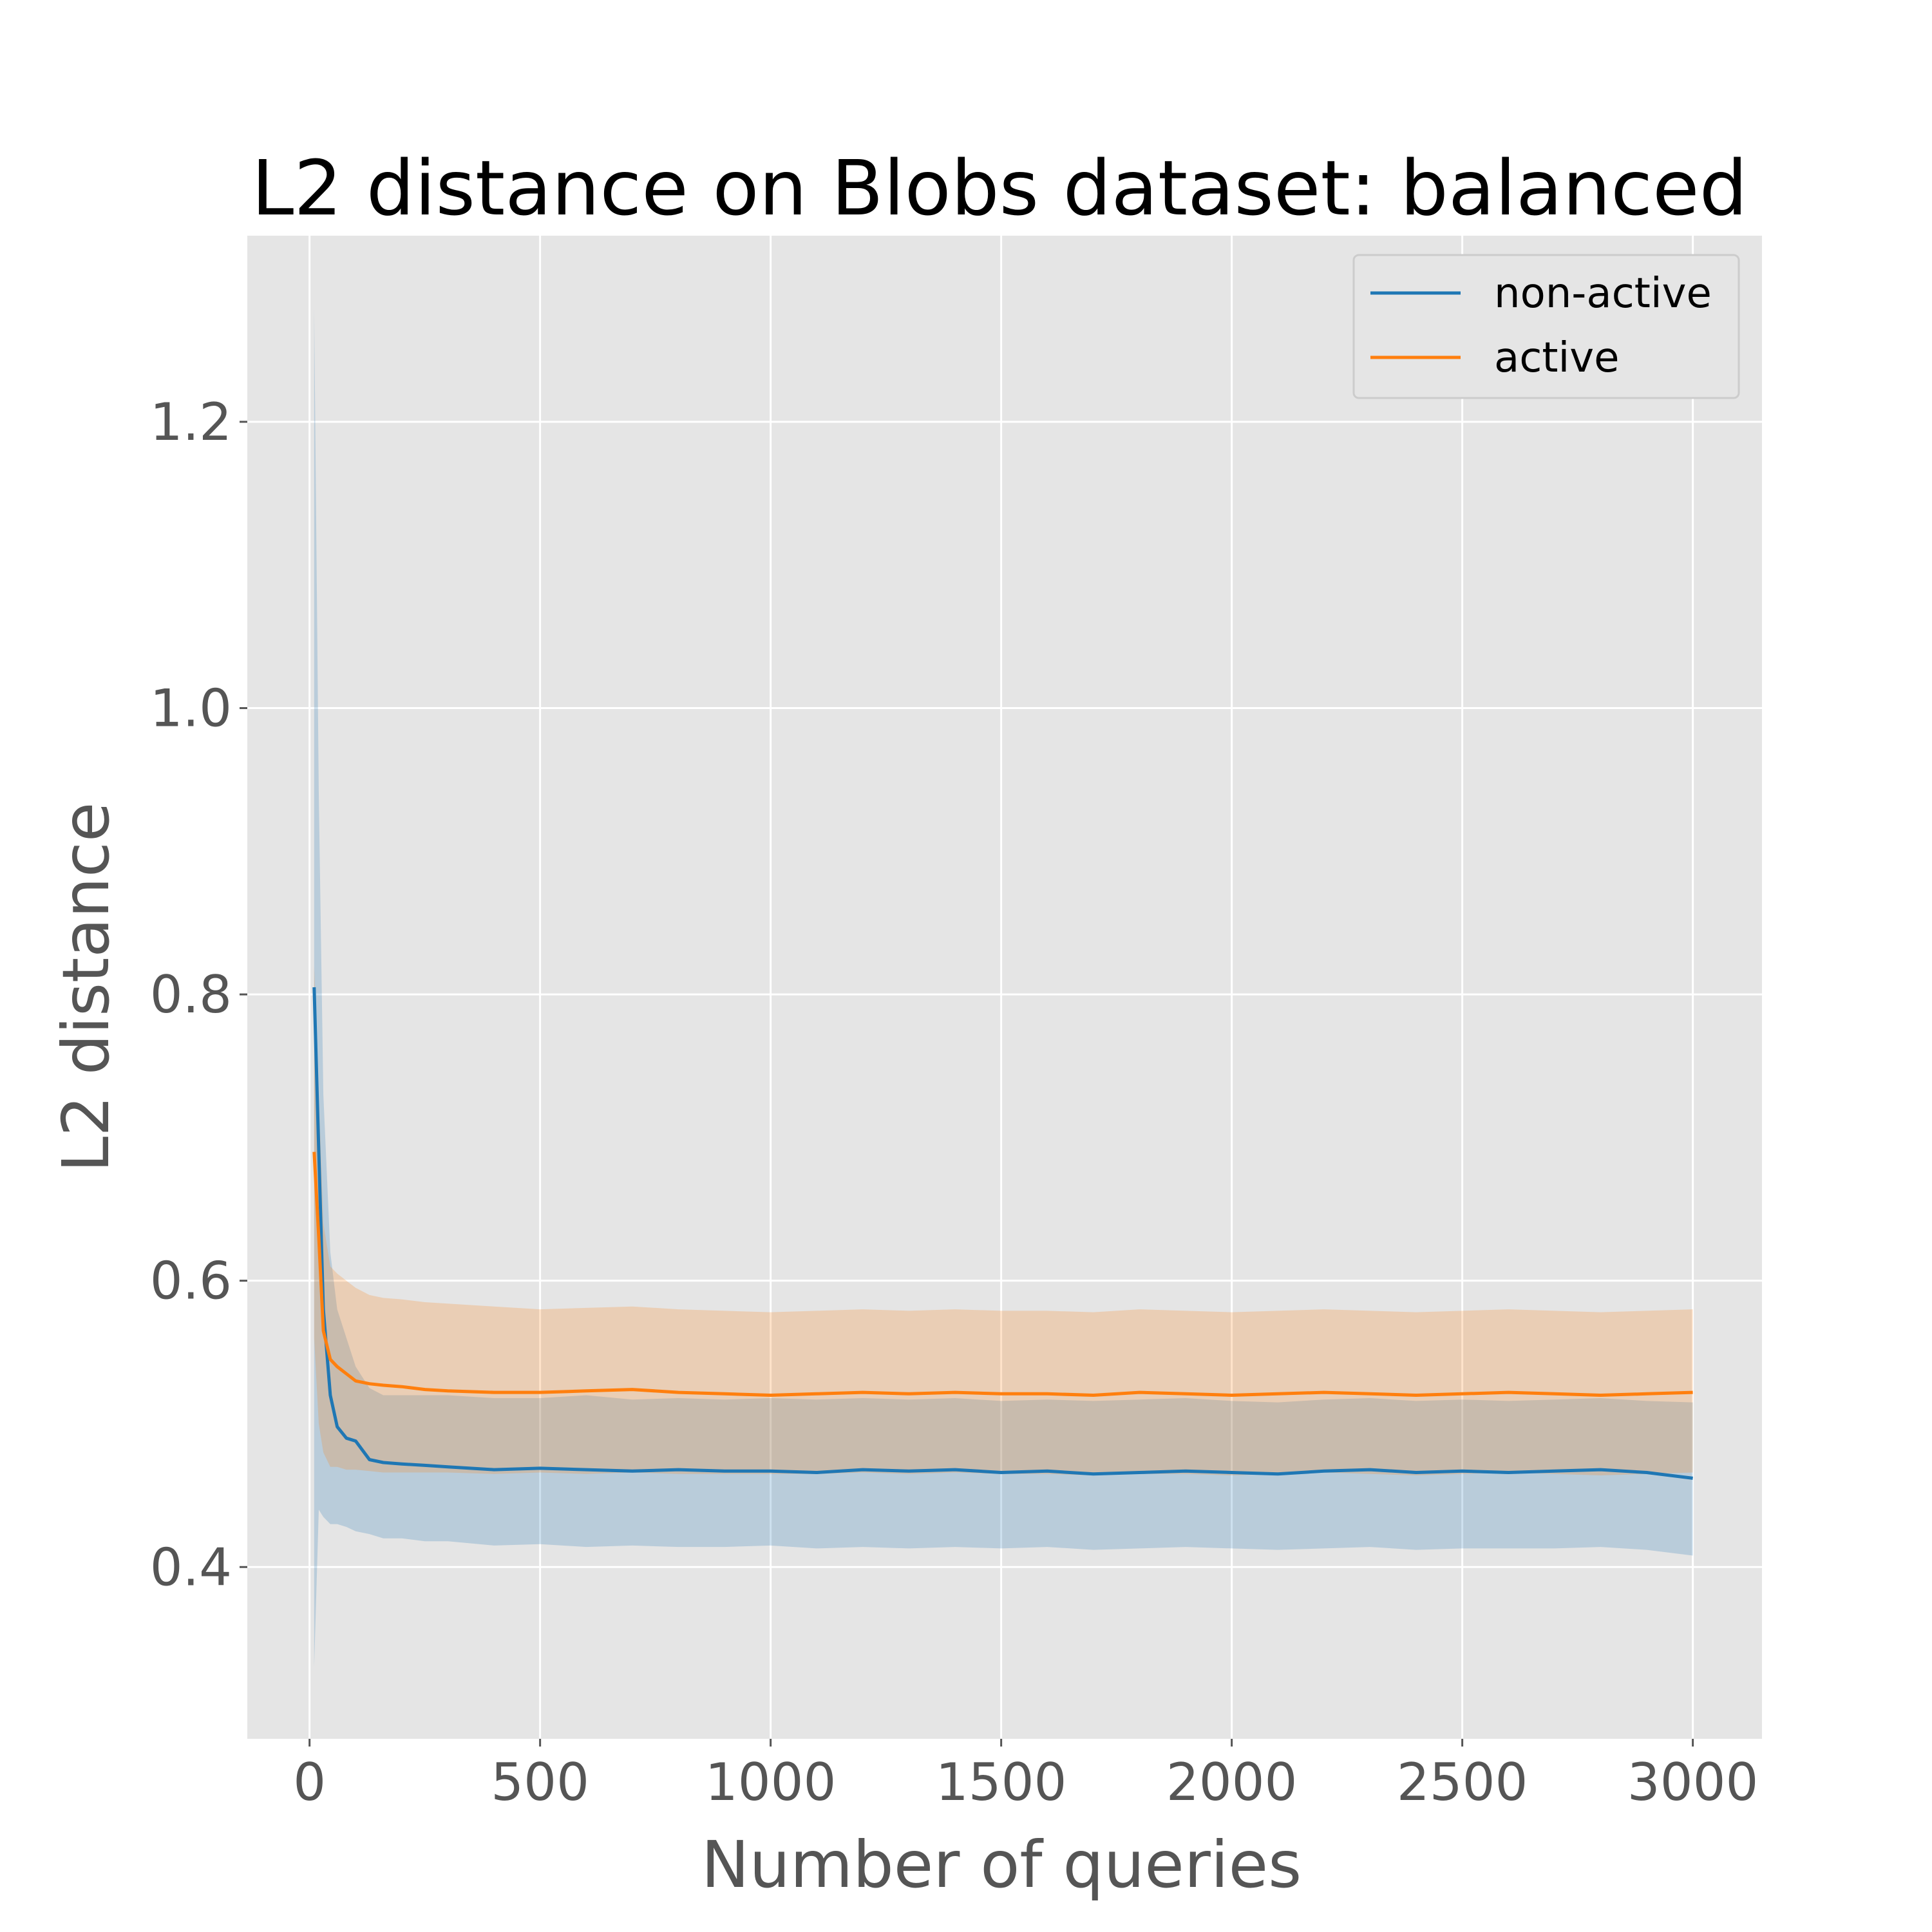 Image resolution: width=1932 pixels, height=1932 pixels. Describe the element at coordinates (191, 709) in the screenshot. I see `y-tick-label: 1.0` at that location.